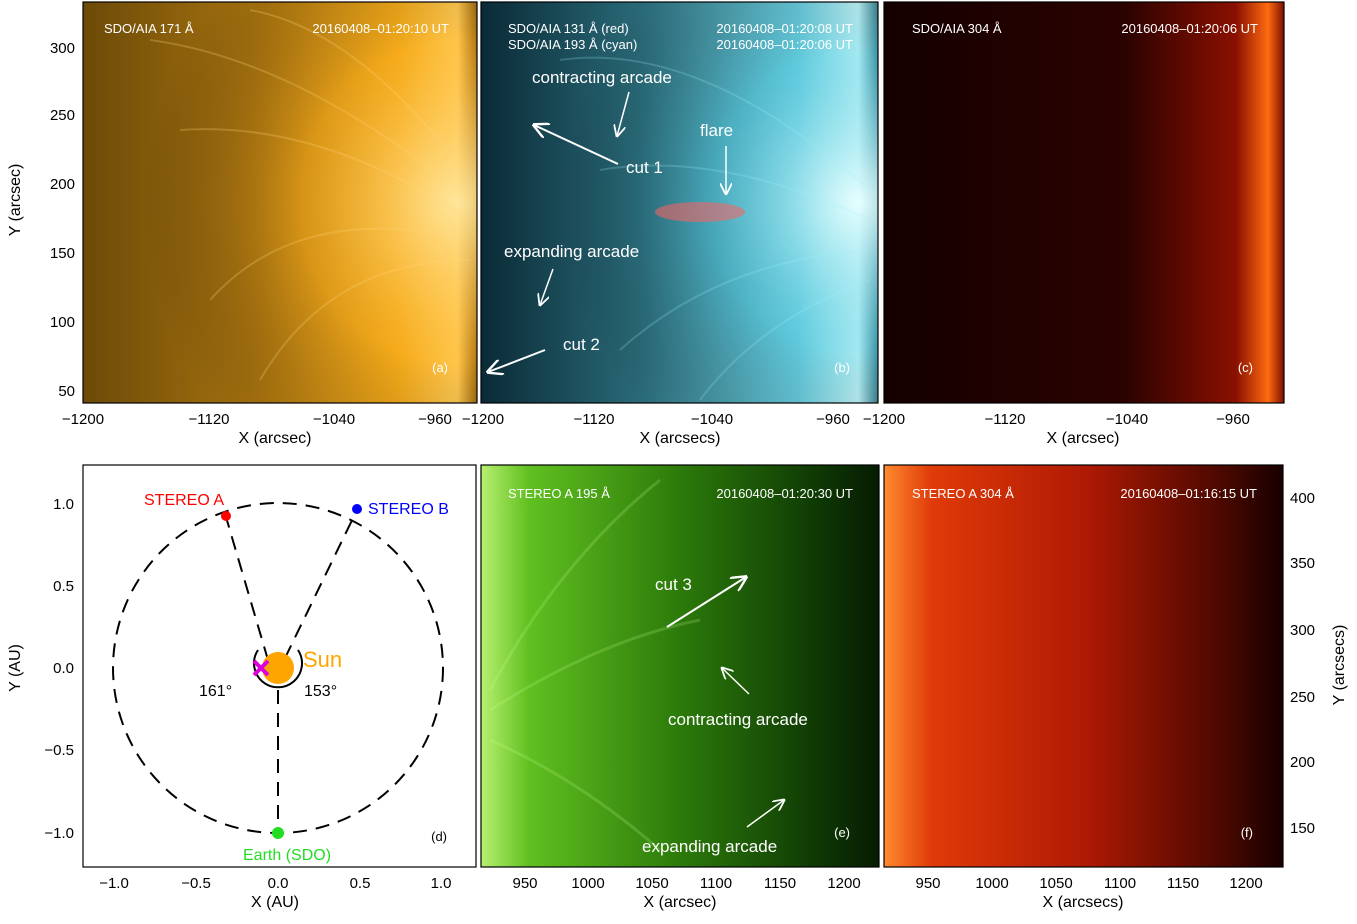  Describe the element at coordinates (957, 28) in the screenshot. I see `panel-c-instrument: SDO/AIA 304 Å` at that location.